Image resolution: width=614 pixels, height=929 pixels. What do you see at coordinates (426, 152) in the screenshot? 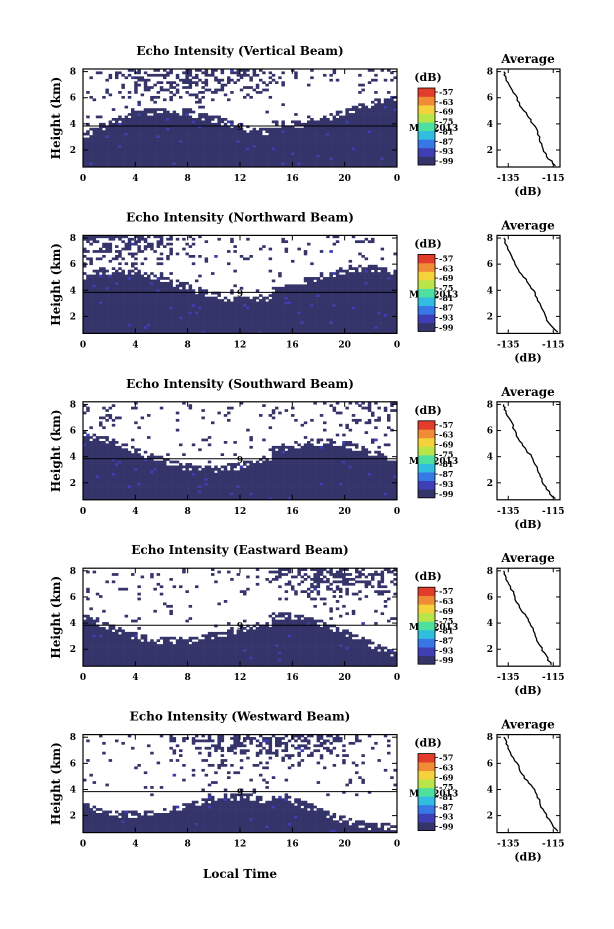
I see `colorbar-segment` at bounding box center [426, 152].